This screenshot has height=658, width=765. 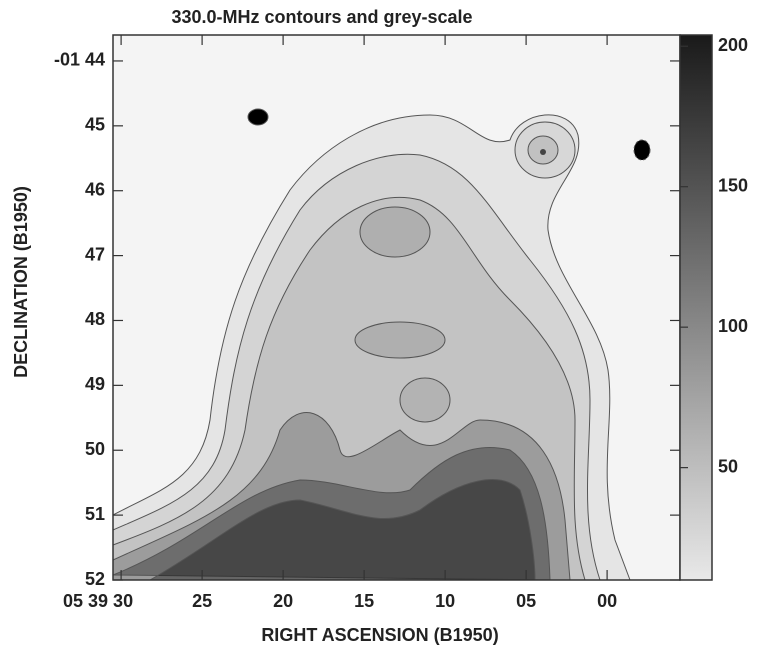 What do you see at coordinates (95, 449) in the screenshot?
I see `y-tick-label: 50` at bounding box center [95, 449].